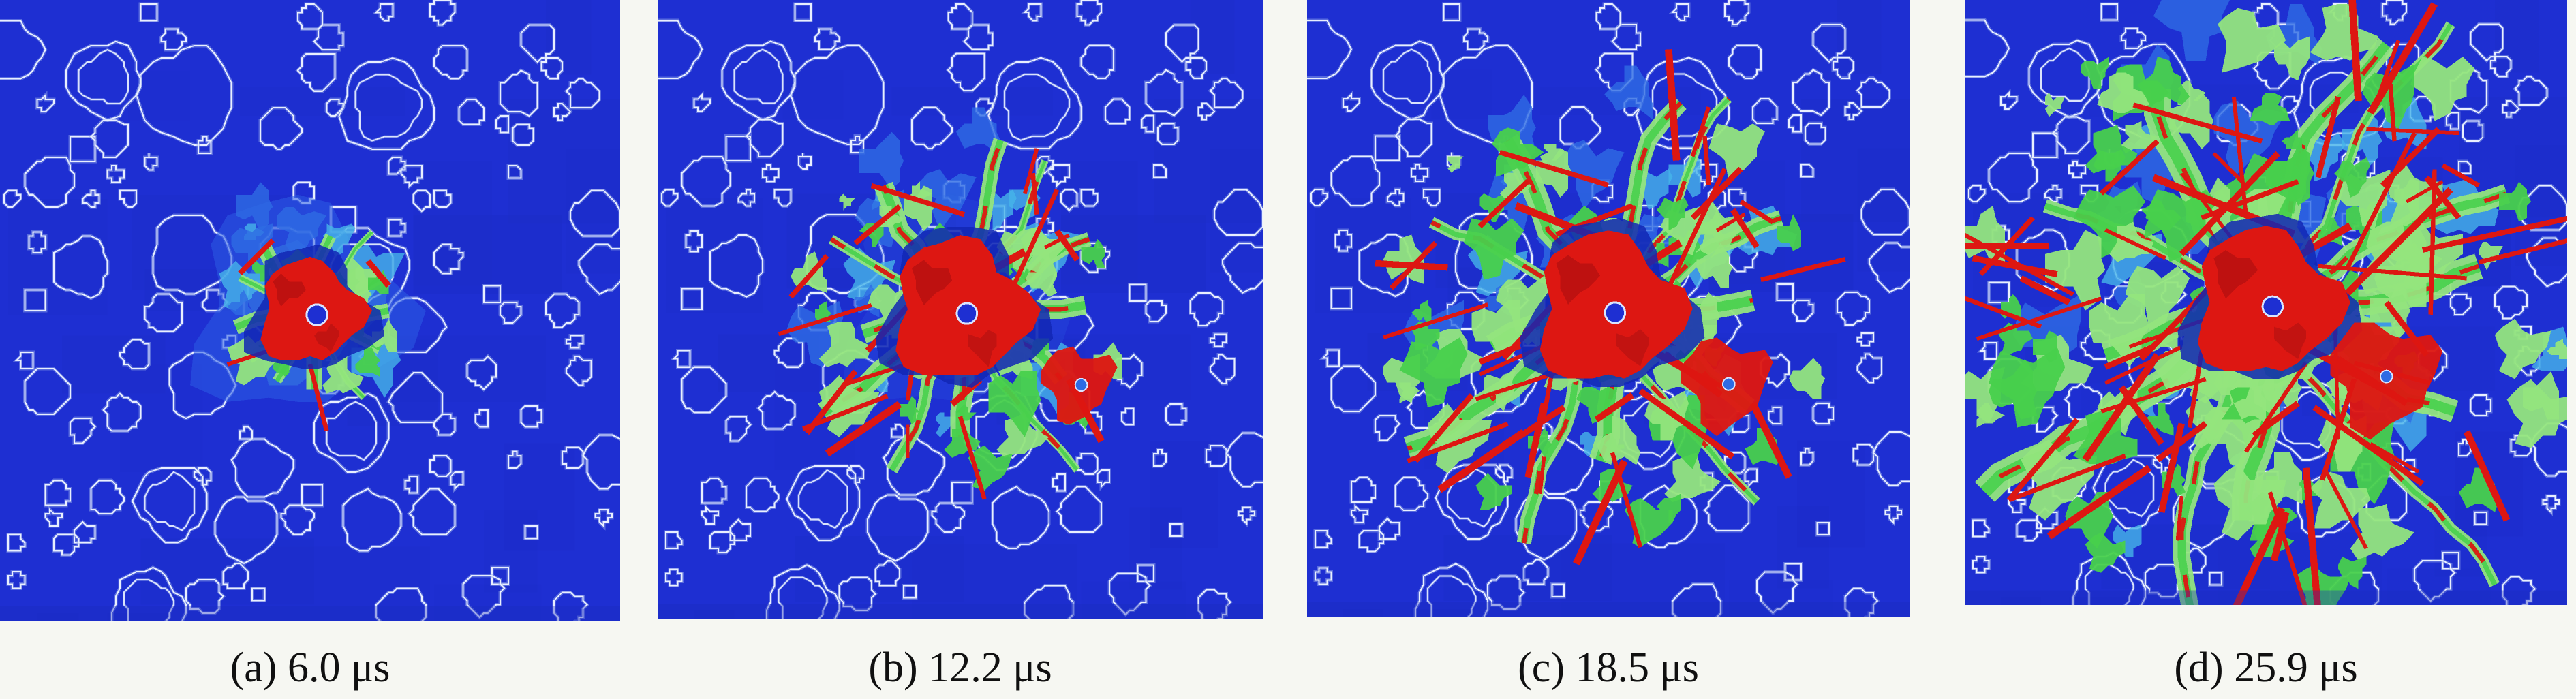 The image size is (2576, 699). What do you see at coordinates (960, 667) in the screenshot?
I see `panel-caption-b: (b) 12.2 μs` at bounding box center [960, 667].